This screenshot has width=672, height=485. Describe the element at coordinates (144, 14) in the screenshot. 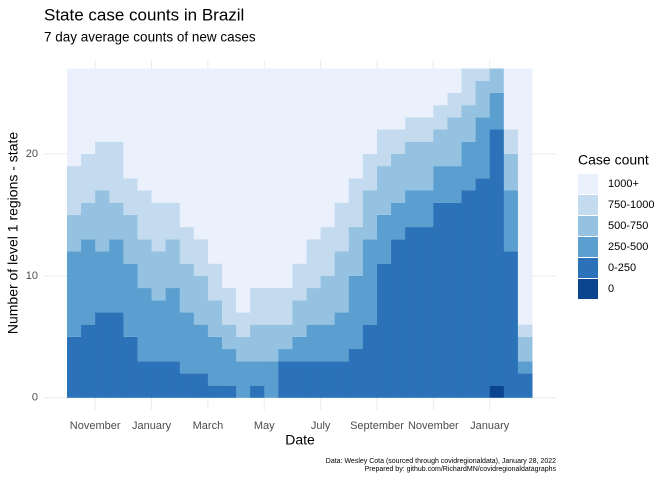

I see `chart-title: State case counts in Brazil` at that location.